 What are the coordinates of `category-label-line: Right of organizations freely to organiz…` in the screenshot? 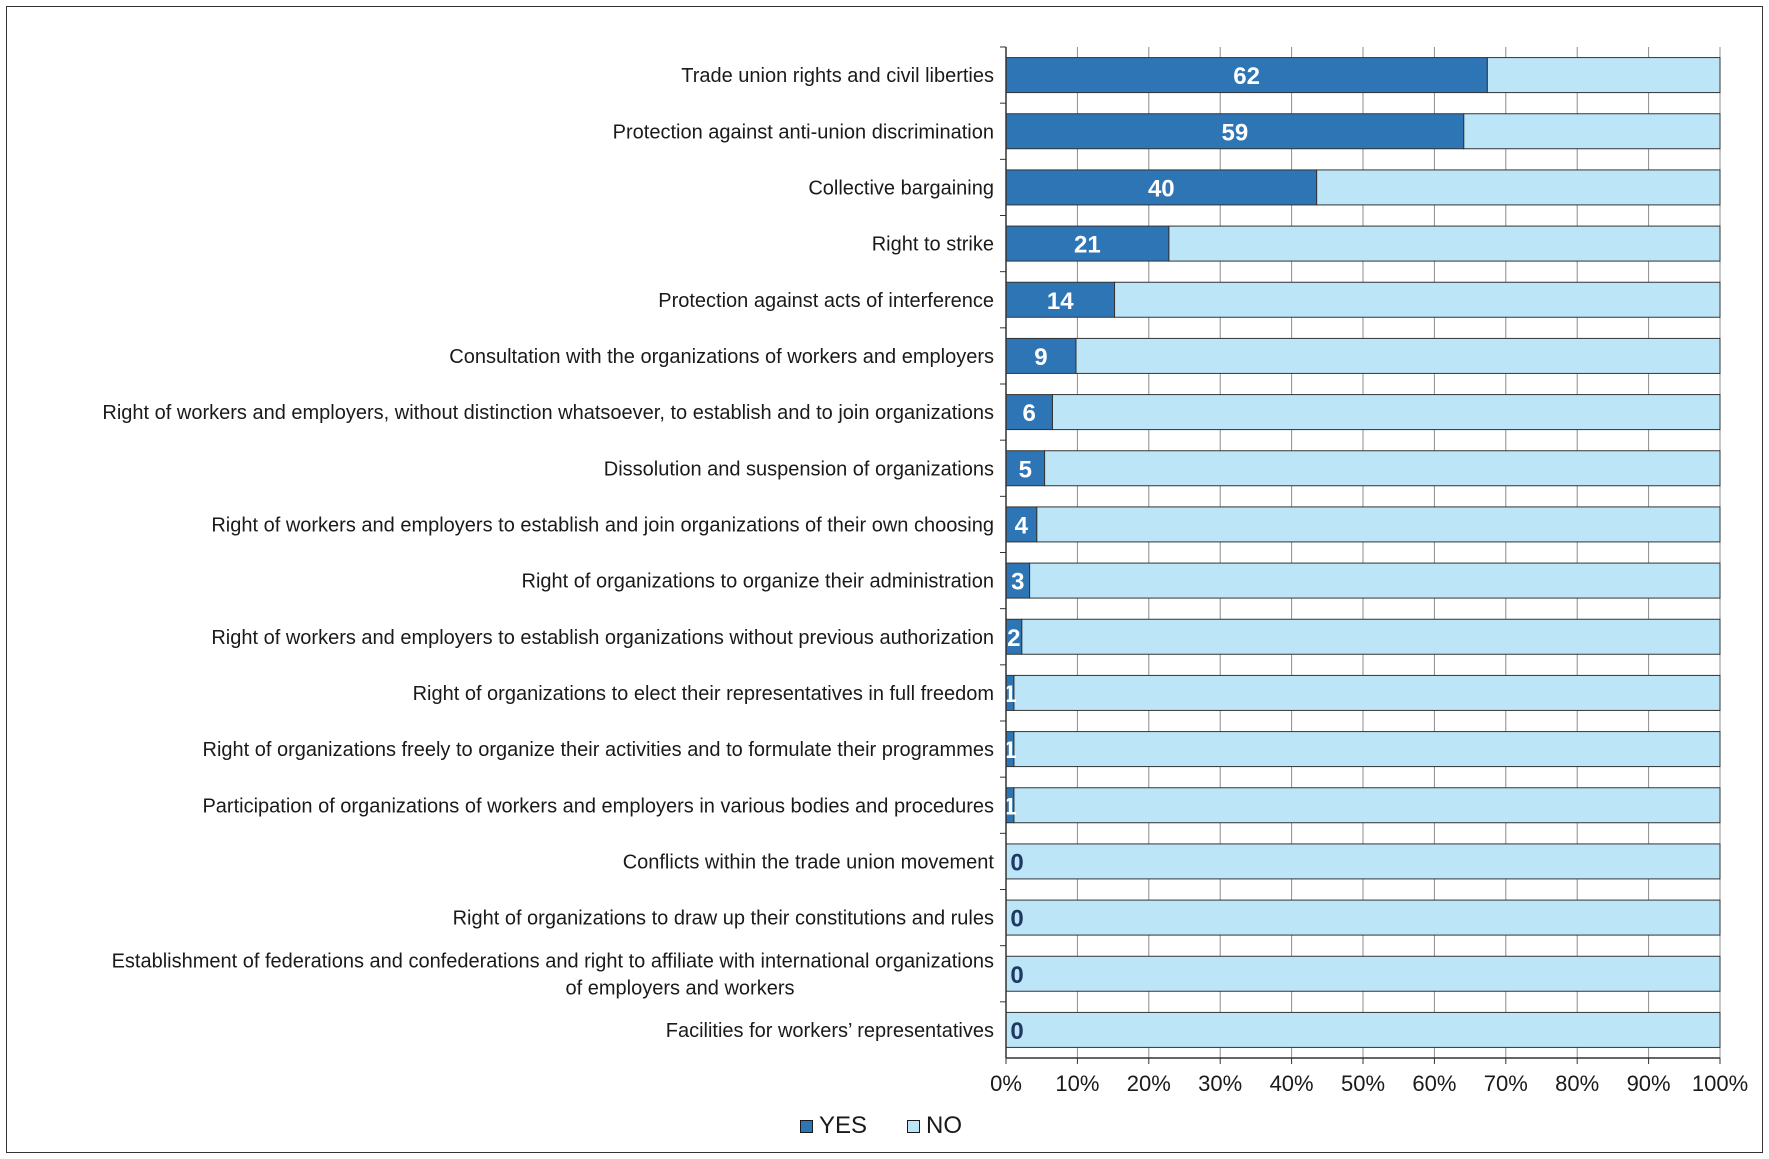 It's located at (599, 750).